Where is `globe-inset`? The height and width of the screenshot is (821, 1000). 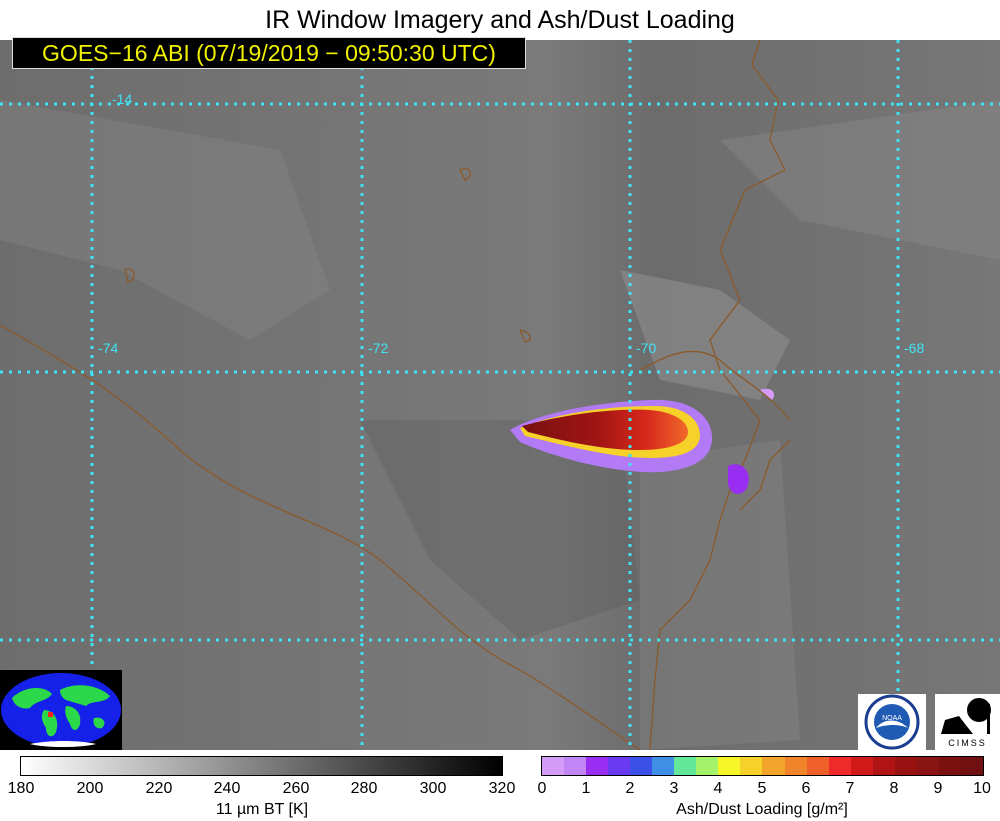 globe-inset is located at coordinates (61, 710).